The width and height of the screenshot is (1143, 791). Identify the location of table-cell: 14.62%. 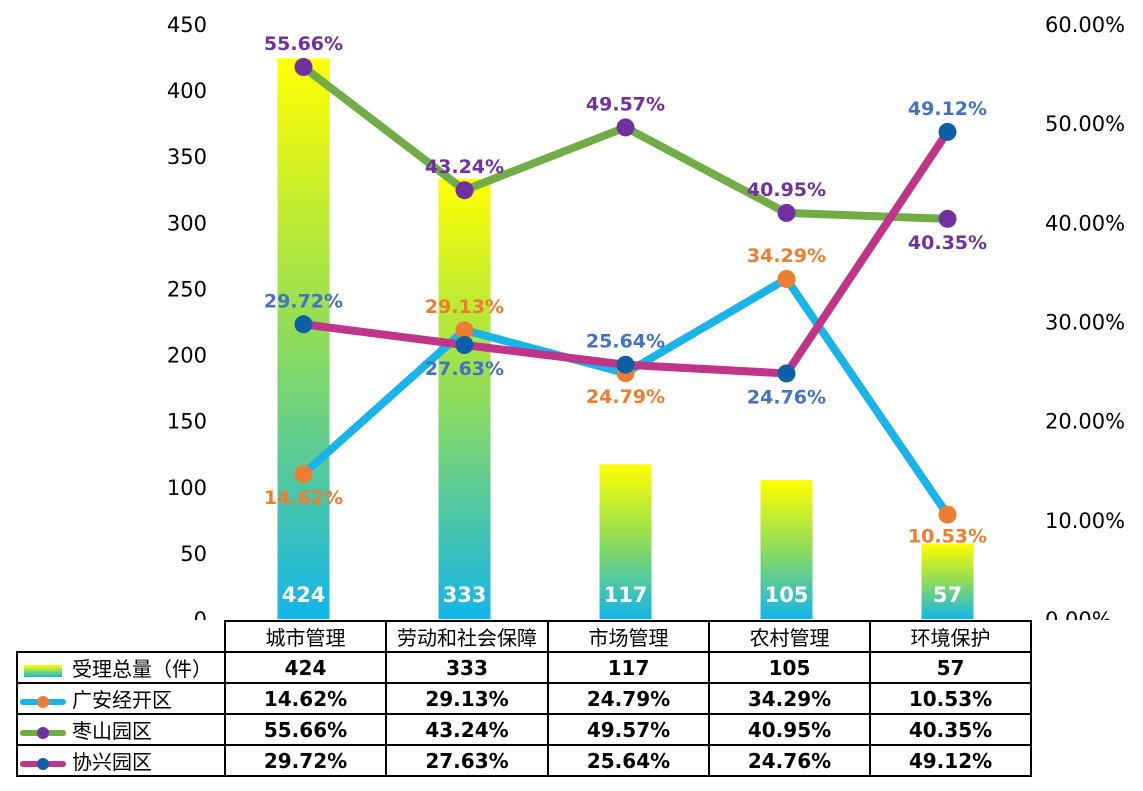
(305, 698).